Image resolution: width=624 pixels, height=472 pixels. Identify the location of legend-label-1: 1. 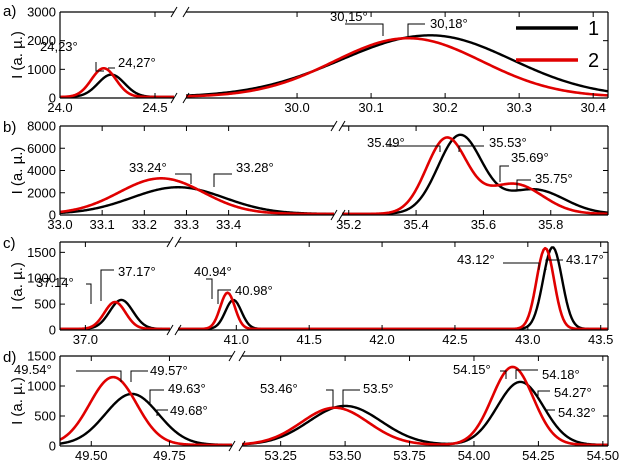
(593, 29).